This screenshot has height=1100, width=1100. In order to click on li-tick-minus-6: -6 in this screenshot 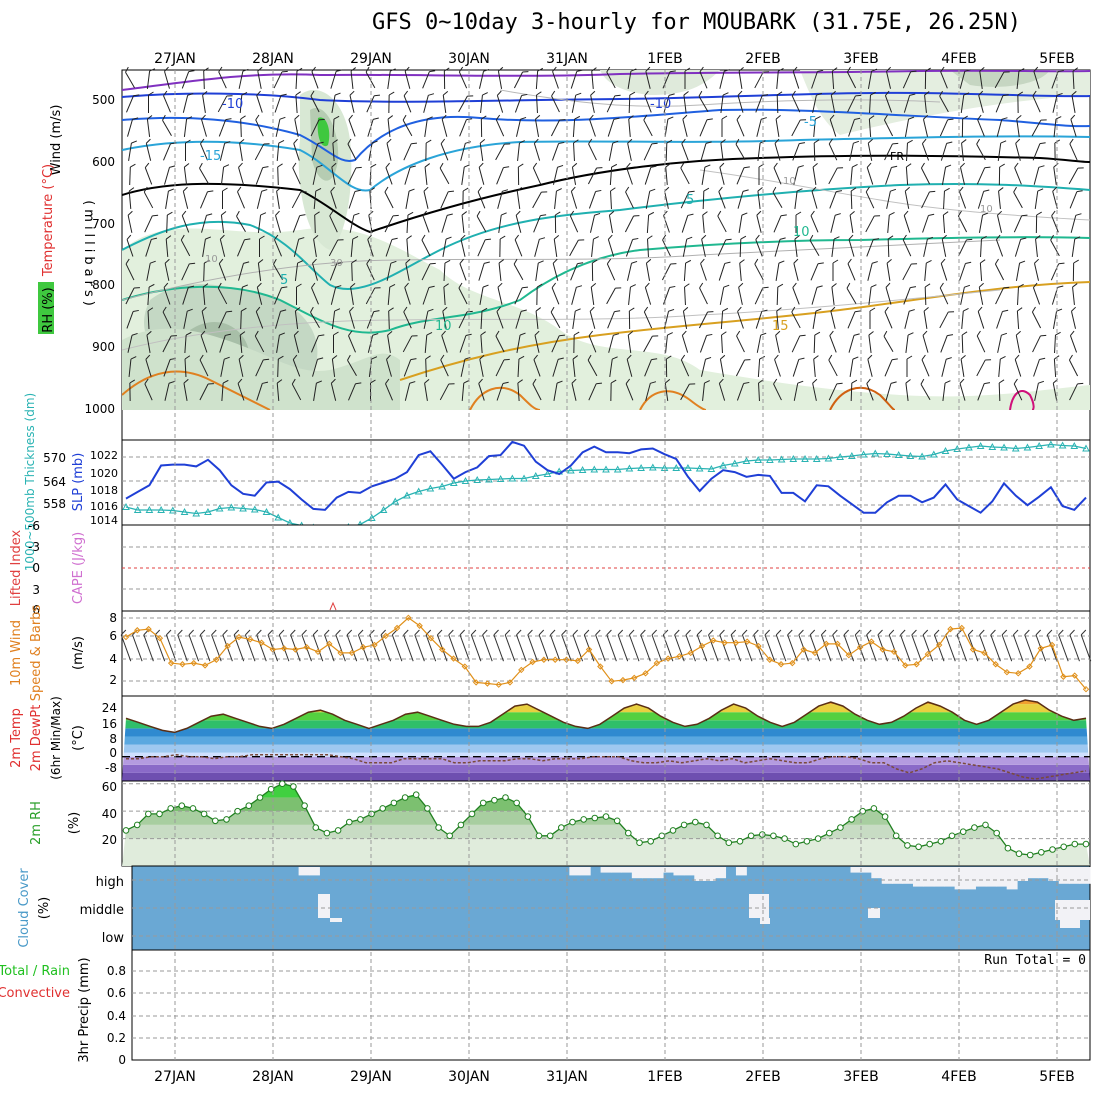, I will do `click(34, 526)`.